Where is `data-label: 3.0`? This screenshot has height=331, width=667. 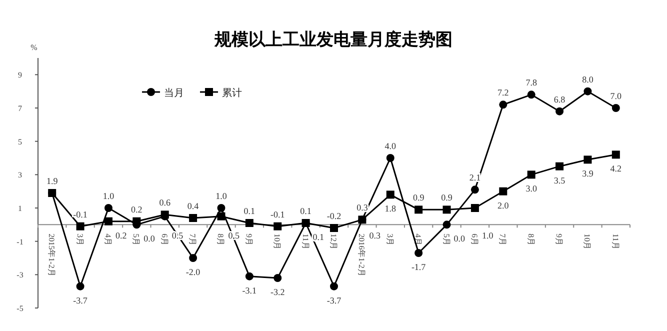
data-label: 3.0 is located at coordinates (532, 189).